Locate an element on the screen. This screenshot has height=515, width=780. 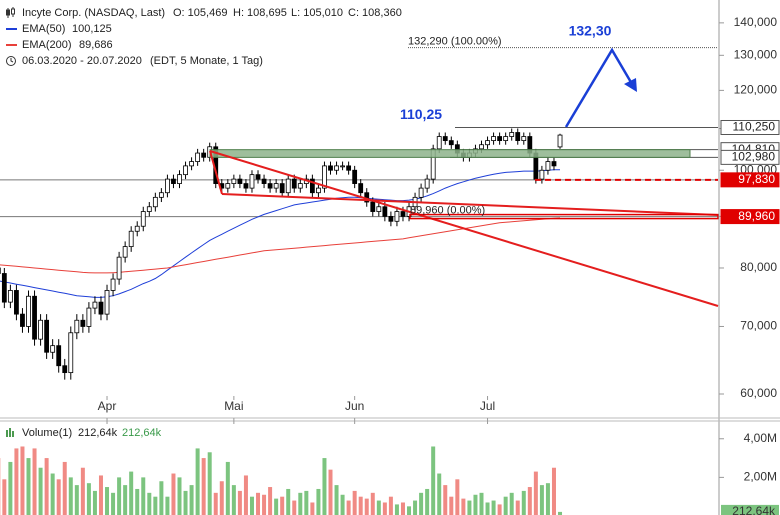
y-tick-label: 120,000 is located at coordinates (756, 90).